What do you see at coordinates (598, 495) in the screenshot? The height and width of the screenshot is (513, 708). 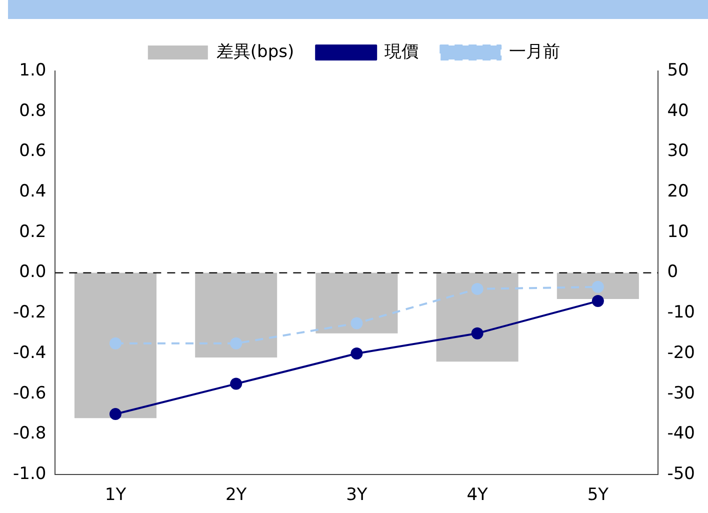 I see `x-tick-label: 5Y` at bounding box center [598, 495].